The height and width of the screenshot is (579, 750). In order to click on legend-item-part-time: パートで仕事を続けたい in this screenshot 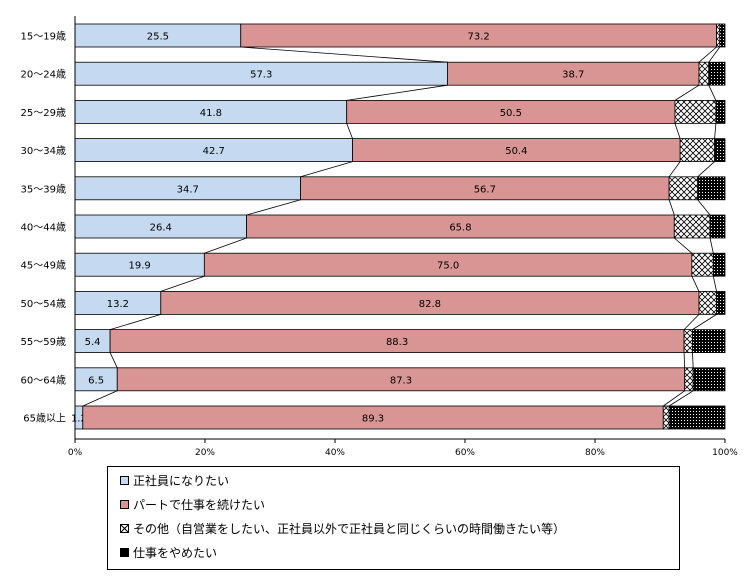, I will do `click(192, 504)`.